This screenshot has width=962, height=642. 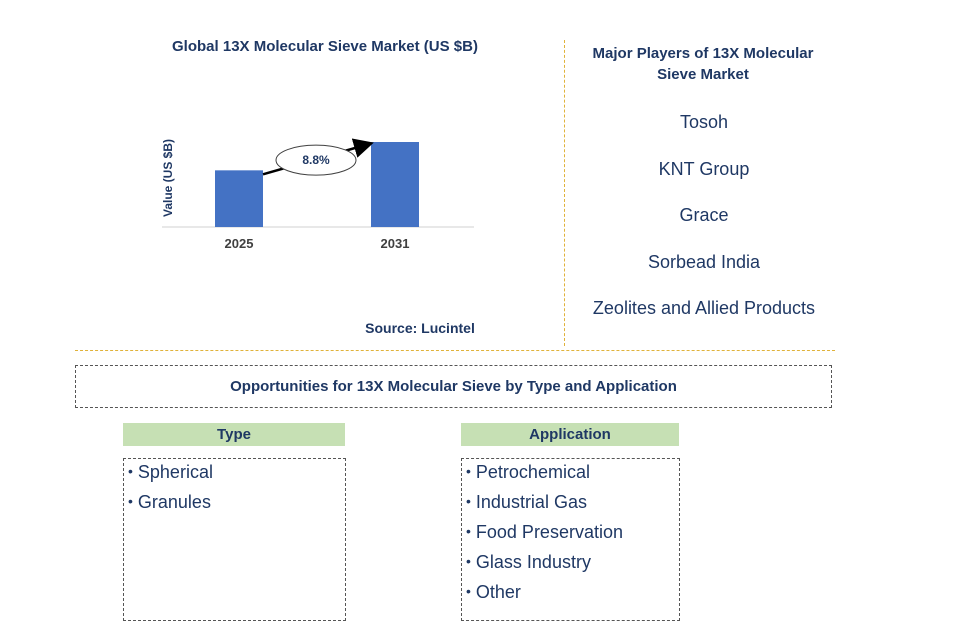 What do you see at coordinates (531, 502) in the screenshot?
I see `application-item-label: Industrial Gas` at bounding box center [531, 502].